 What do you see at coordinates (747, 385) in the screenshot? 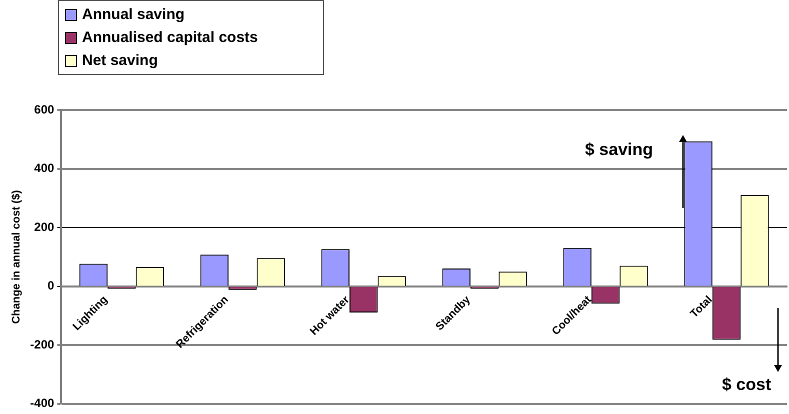
I see `annotation: $ cost` at bounding box center [747, 385].